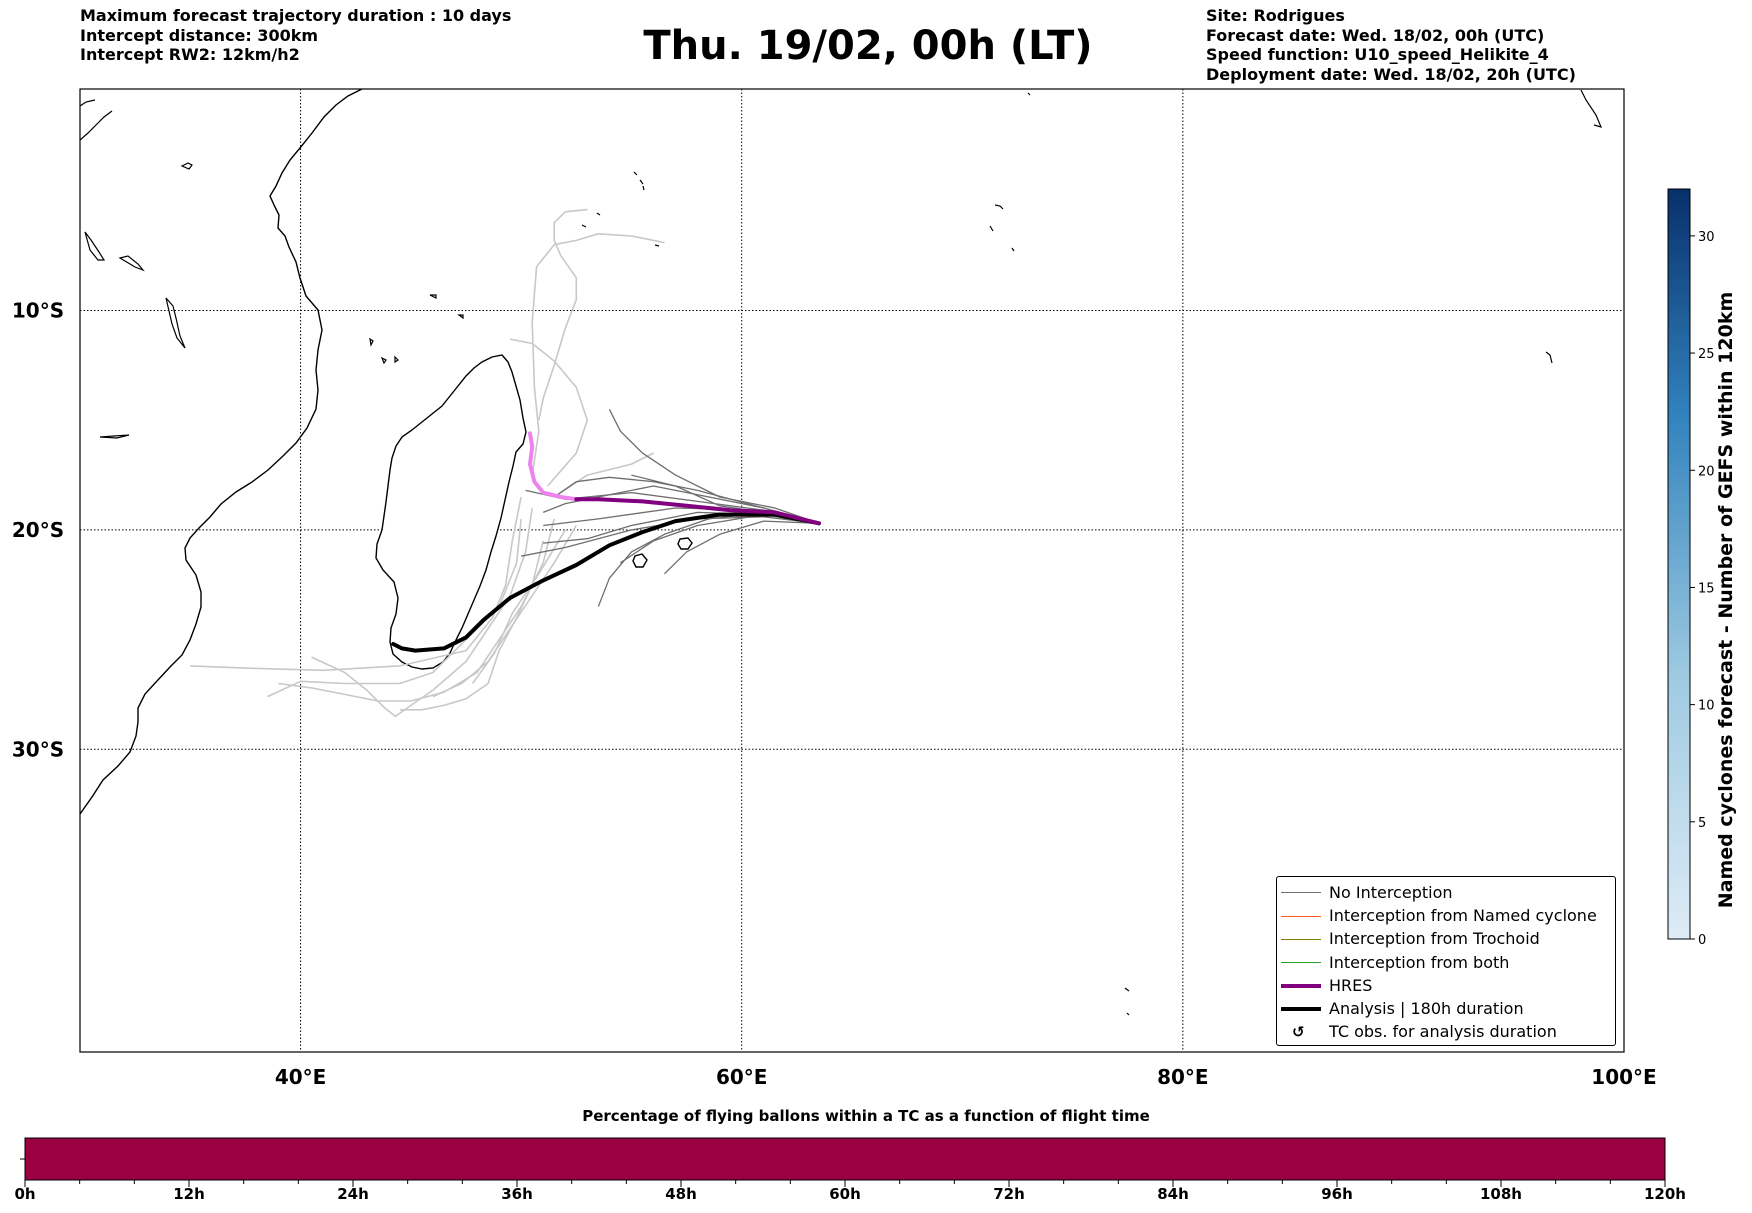 The height and width of the screenshot is (1213, 1752). What do you see at coordinates (1391, 74) in the screenshot?
I see `deployment-date-text: Deployment date: Wed. 18/02, 20h (UTC)` at bounding box center [1391, 74].